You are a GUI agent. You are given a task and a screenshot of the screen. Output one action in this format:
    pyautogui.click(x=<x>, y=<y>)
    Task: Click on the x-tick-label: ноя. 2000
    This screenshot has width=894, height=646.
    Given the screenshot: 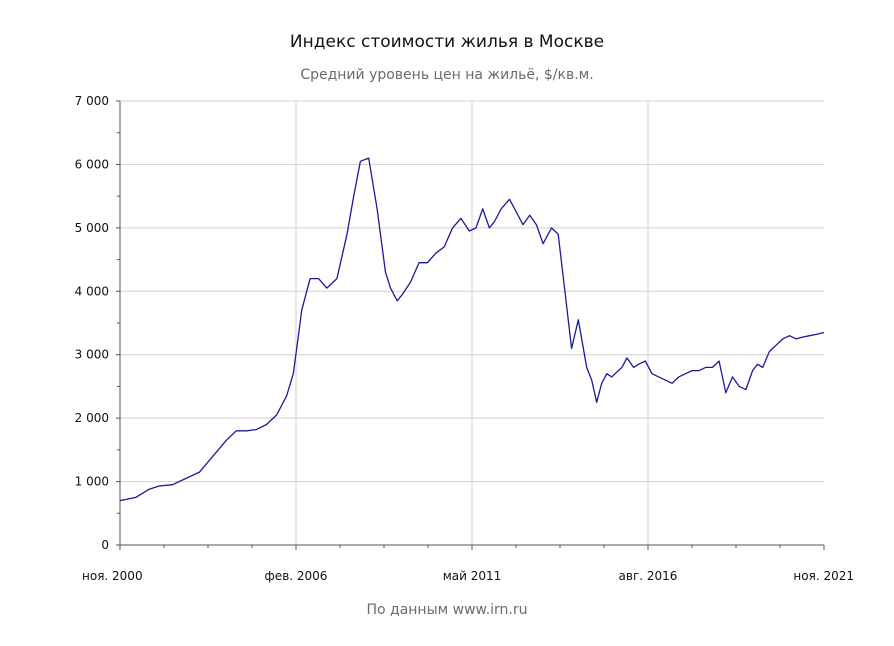 What is the action you would take?
    pyautogui.click(x=112, y=576)
    